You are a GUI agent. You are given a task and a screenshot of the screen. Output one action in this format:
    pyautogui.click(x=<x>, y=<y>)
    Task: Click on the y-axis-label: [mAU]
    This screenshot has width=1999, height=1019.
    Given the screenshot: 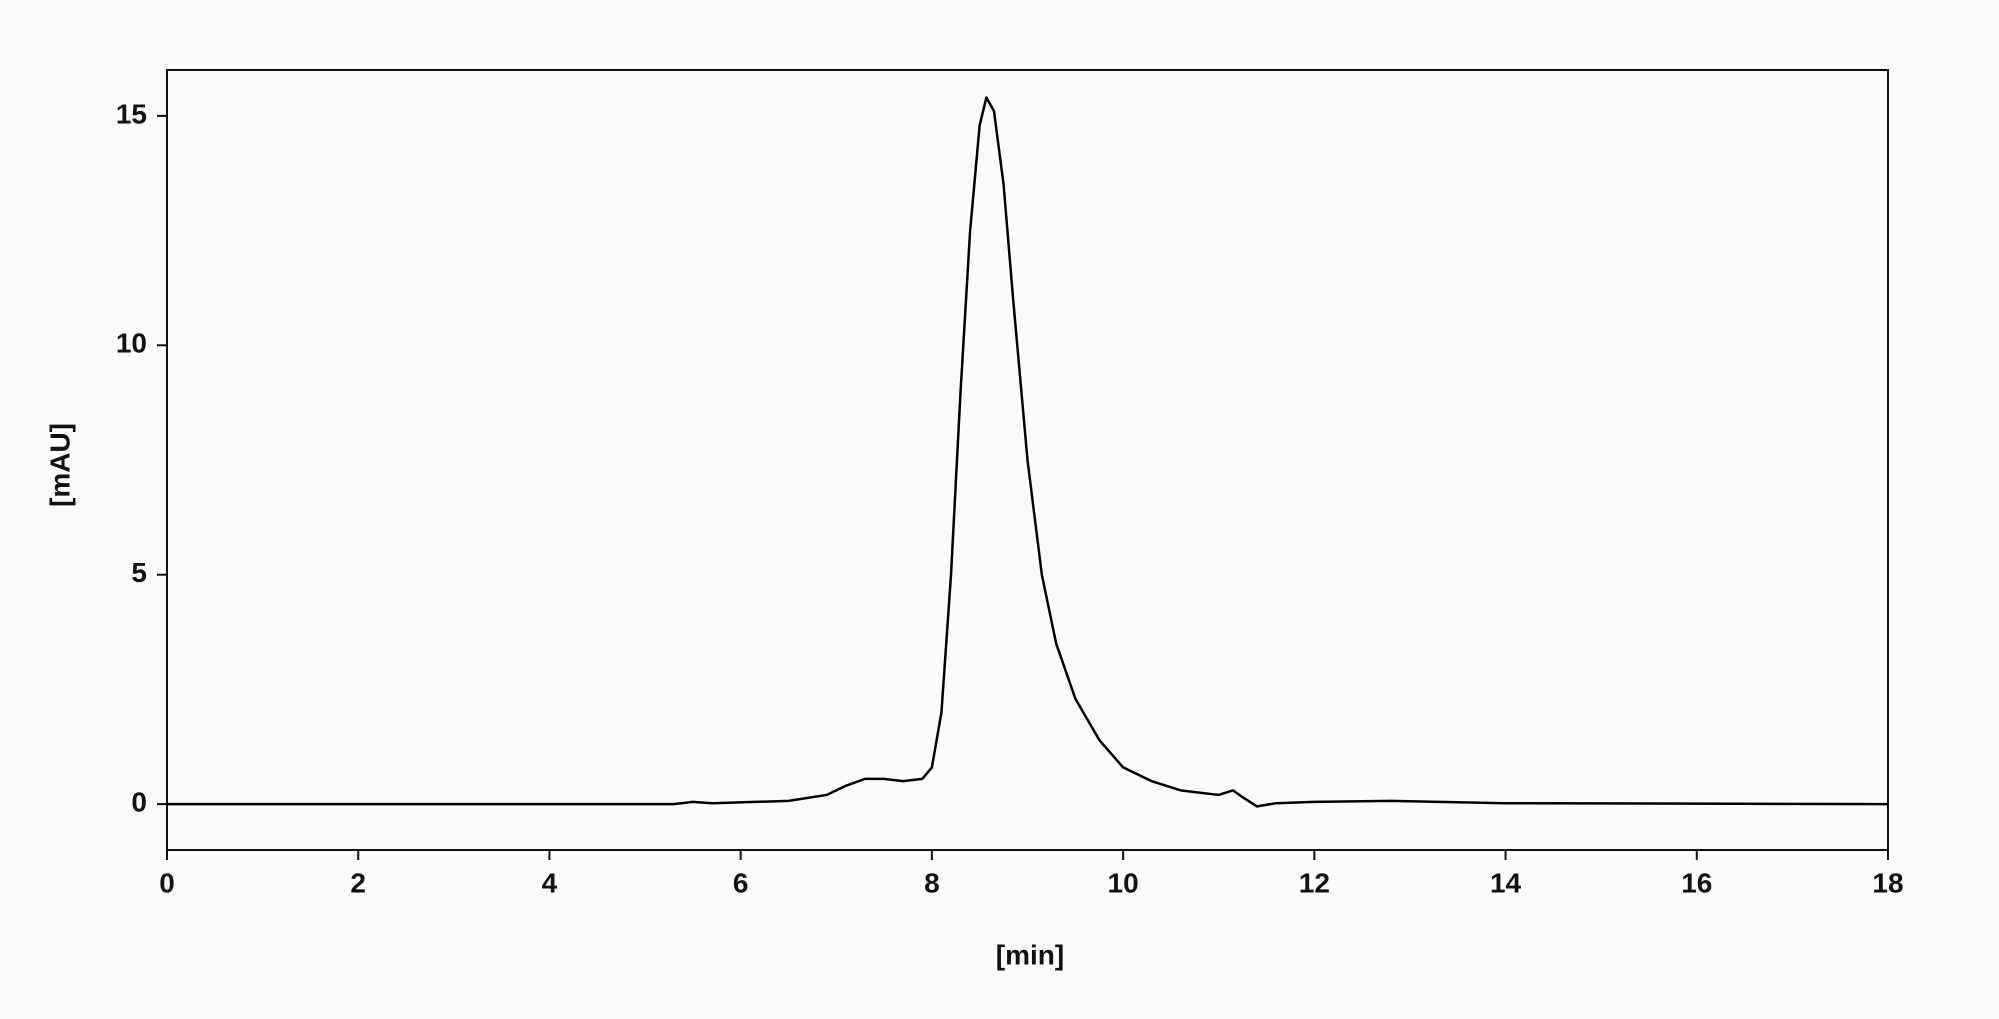 What is the action you would take?
    pyautogui.click(x=59, y=465)
    